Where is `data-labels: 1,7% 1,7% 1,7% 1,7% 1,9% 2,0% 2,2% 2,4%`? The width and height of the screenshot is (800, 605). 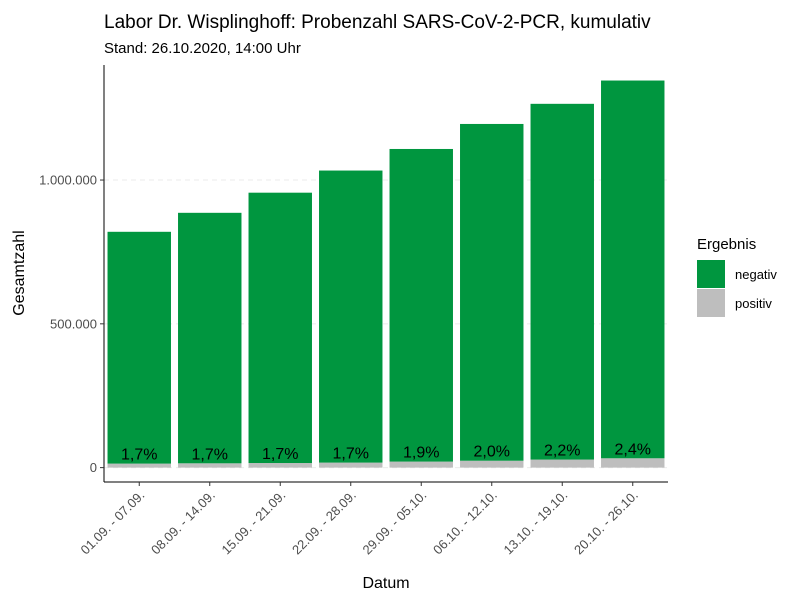 data-labels: 1,7% 1,7% 1,7% 1,7% 1,9% 2,0% 2,2% 2,4% is located at coordinates (386, 452).